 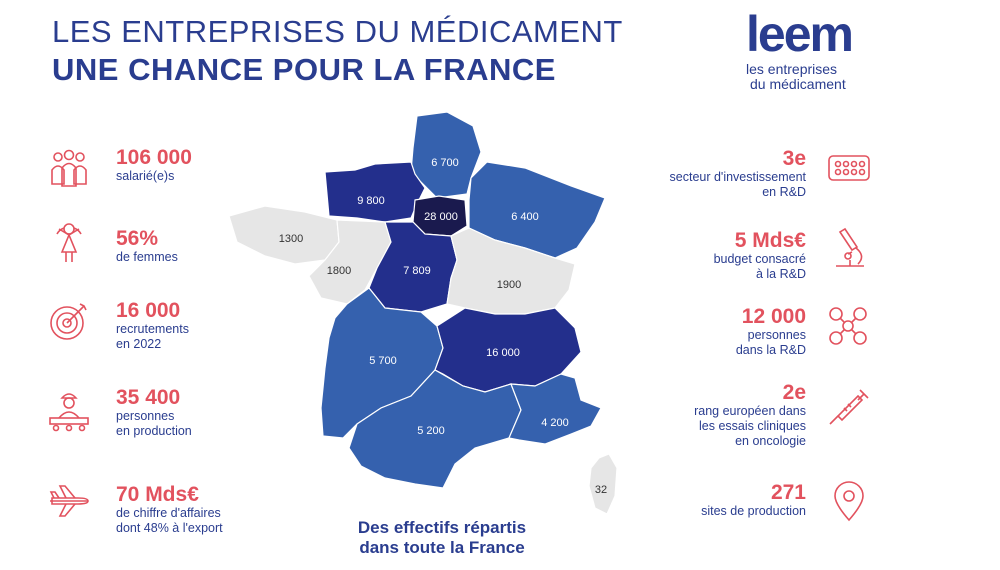 What do you see at coordinates (69, 412) in the screenshot?
I see `production-worker-icon` at bounding box center [69, 412].